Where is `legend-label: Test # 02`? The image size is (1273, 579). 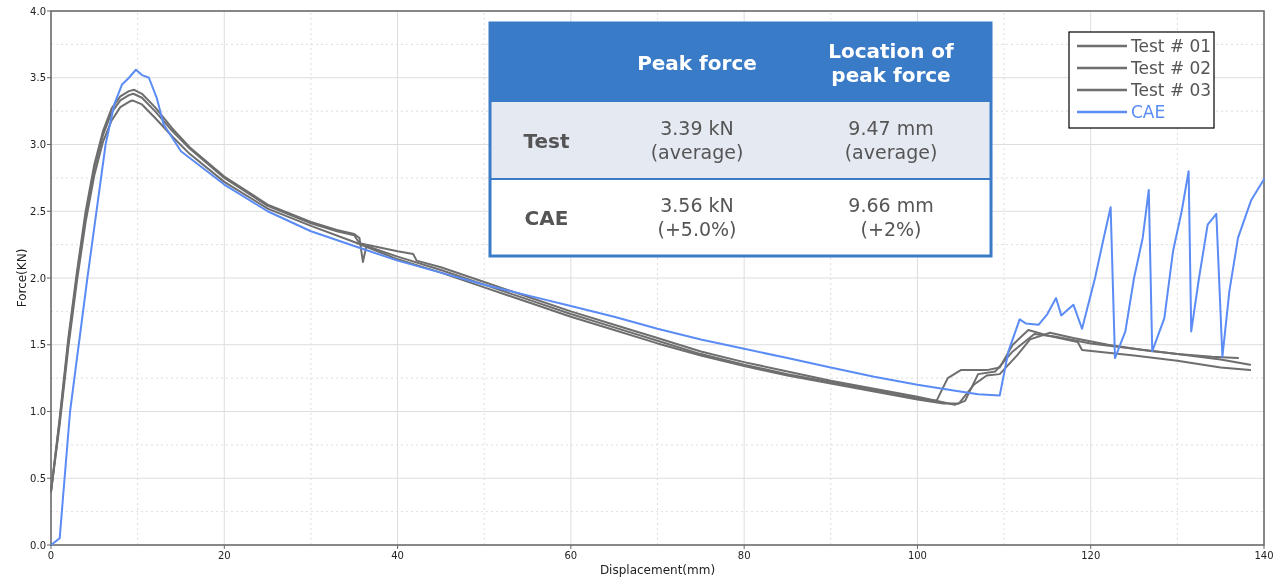
legend-label: Test # 02 is located at coordinates (1171, 68).